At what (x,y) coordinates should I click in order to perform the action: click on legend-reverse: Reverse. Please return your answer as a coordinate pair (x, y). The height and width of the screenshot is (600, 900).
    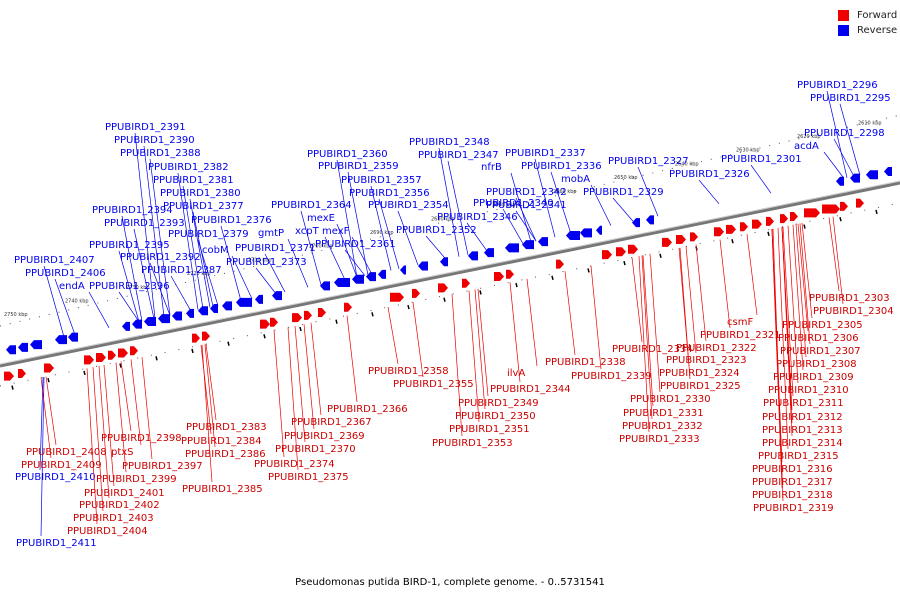
    Looking at the image, I should click on (867, 30).